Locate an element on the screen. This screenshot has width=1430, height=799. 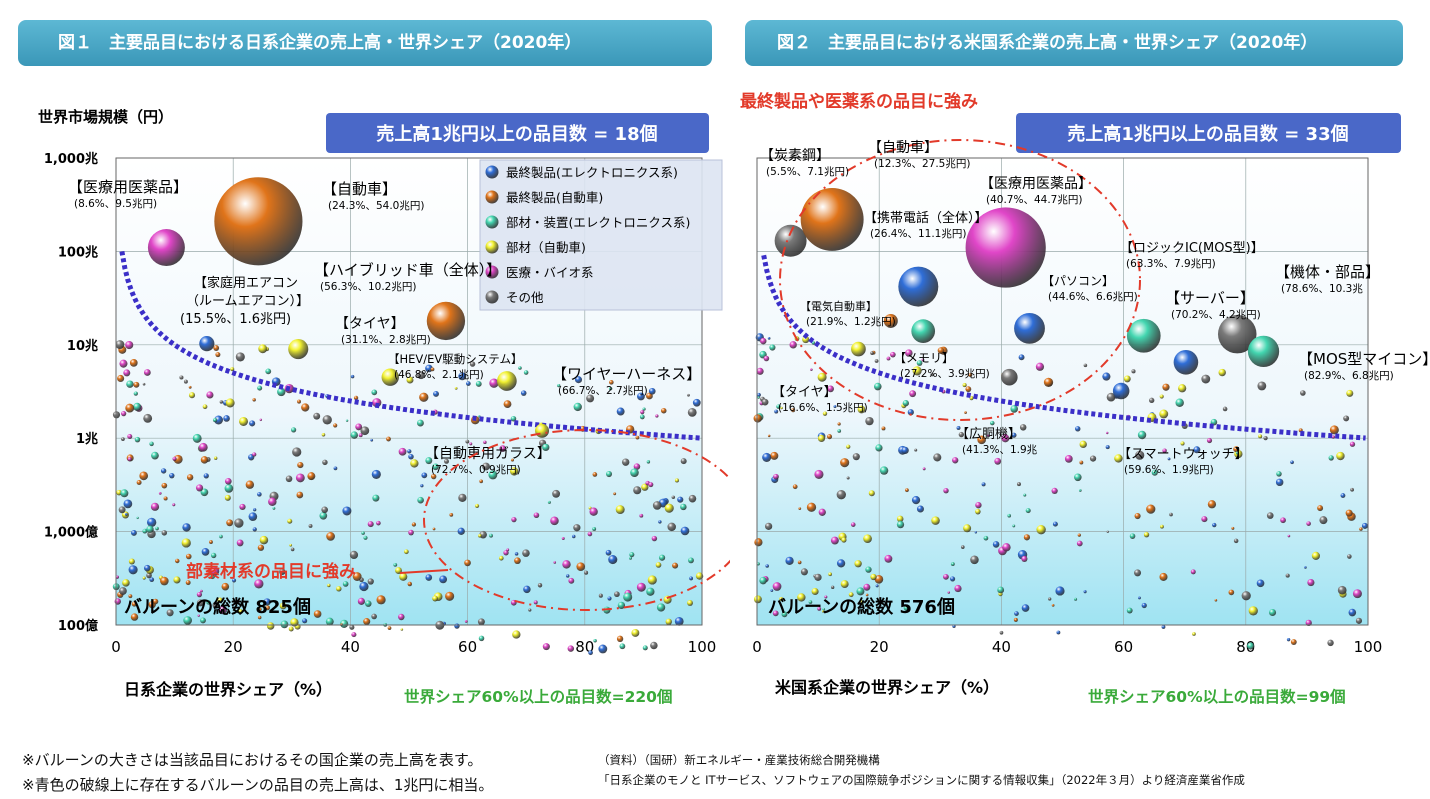
airframe-value: (78.6%、10.3兆 is located at coordinates (1322, 289).